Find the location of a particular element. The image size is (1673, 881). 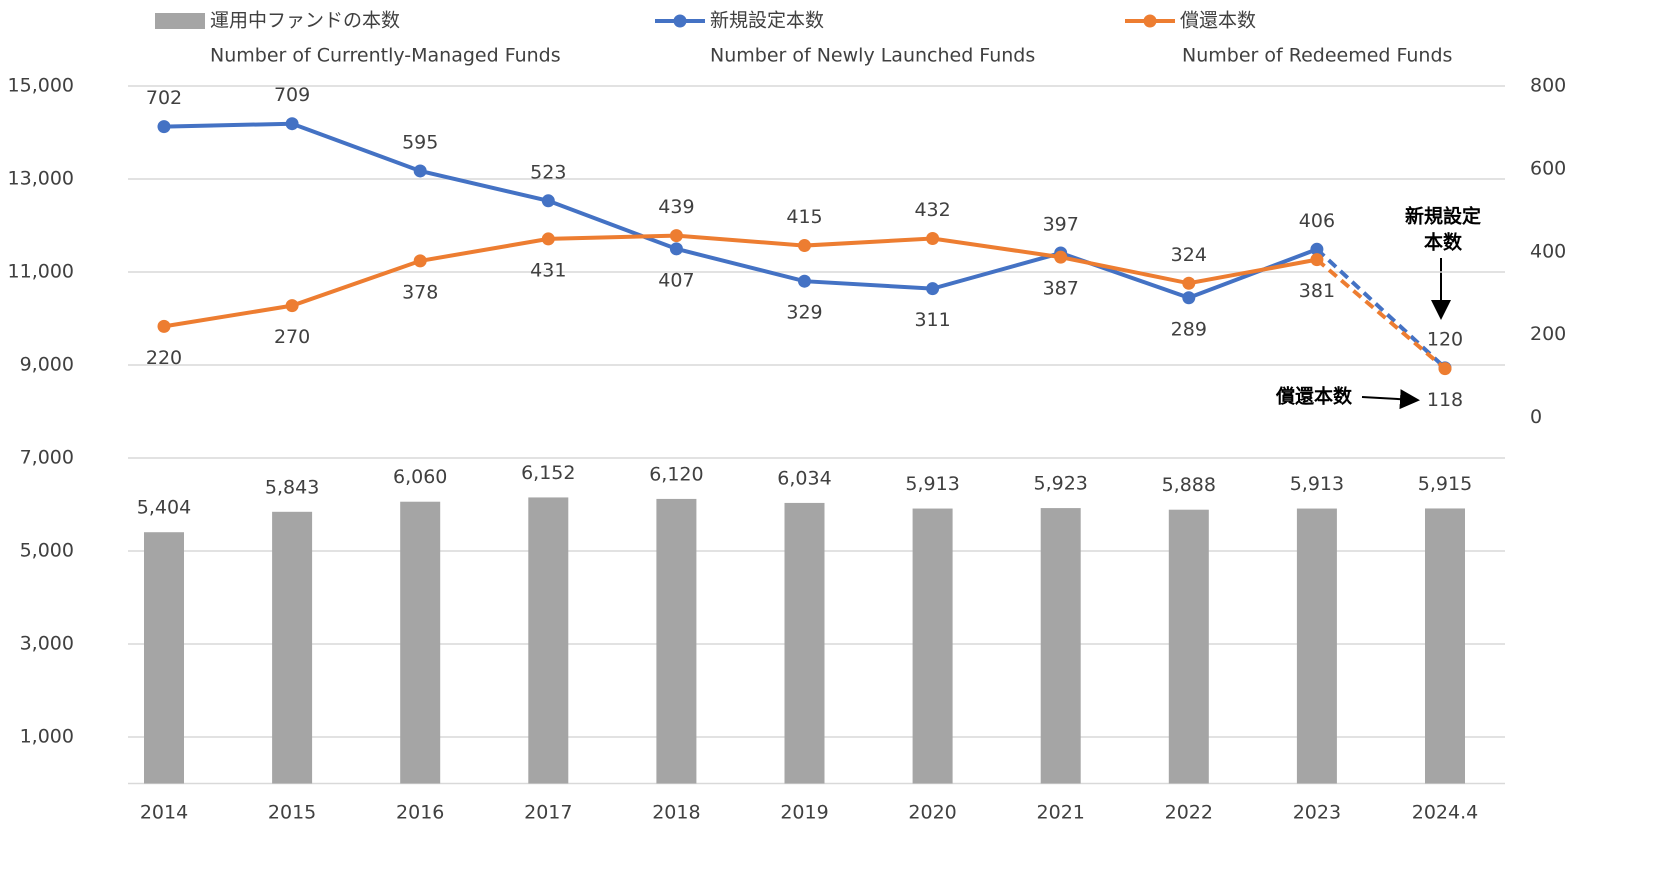

data-label: 439 is located at coordinates (676, 207).